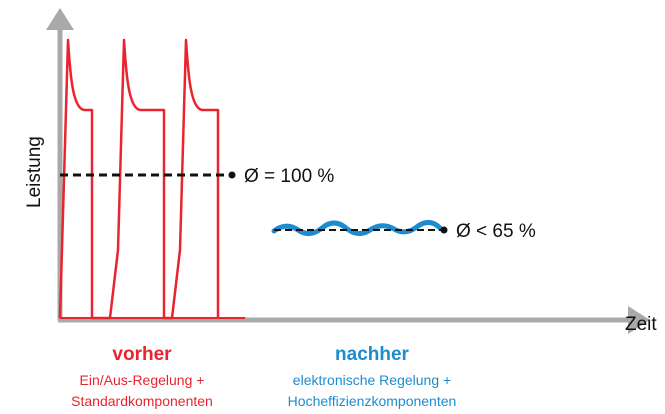 This screenshot has width=665, height=414. I want to click on before-line1: Ein/Aus-Regelung +, so click(142, 380).